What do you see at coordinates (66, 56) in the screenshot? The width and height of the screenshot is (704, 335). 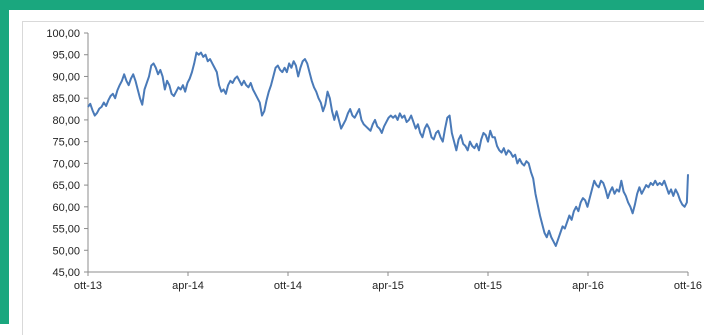 I see `y-tick-label: 95,00` at bounding box center [66, 56].